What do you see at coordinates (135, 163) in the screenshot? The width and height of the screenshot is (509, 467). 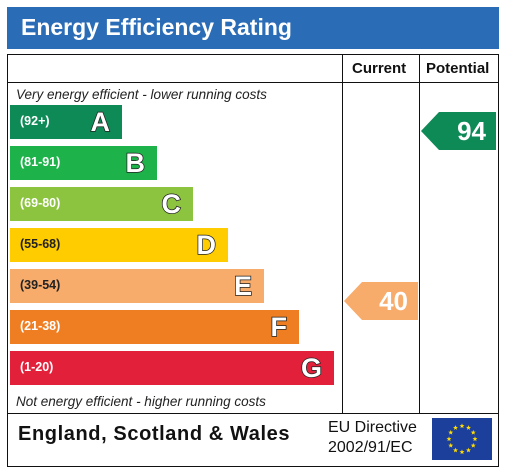 I see `band-letter: B` at bounding box center [135, 163].